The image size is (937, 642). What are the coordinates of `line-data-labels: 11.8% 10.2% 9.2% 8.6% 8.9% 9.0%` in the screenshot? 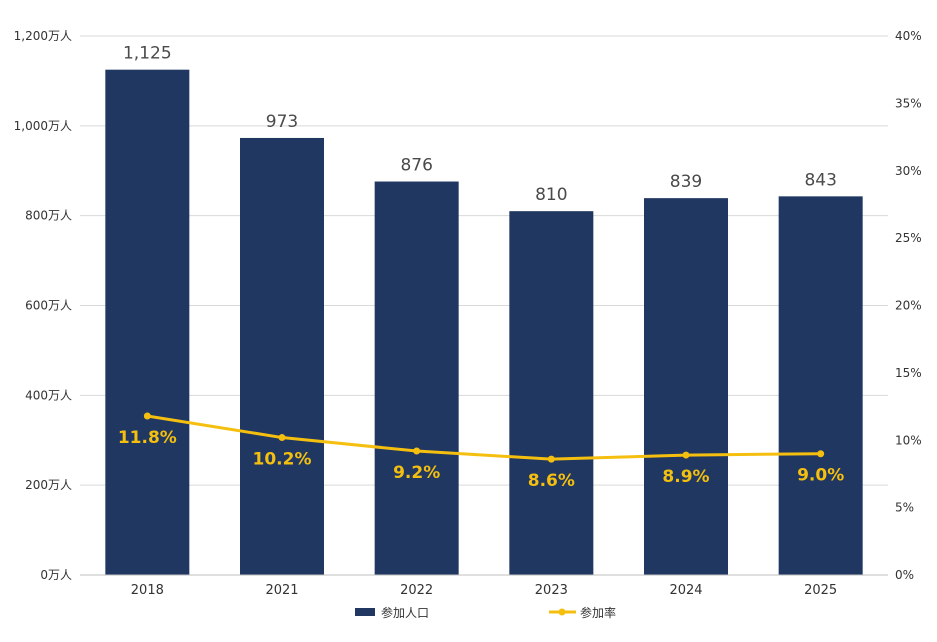 It's located at (481, 459).